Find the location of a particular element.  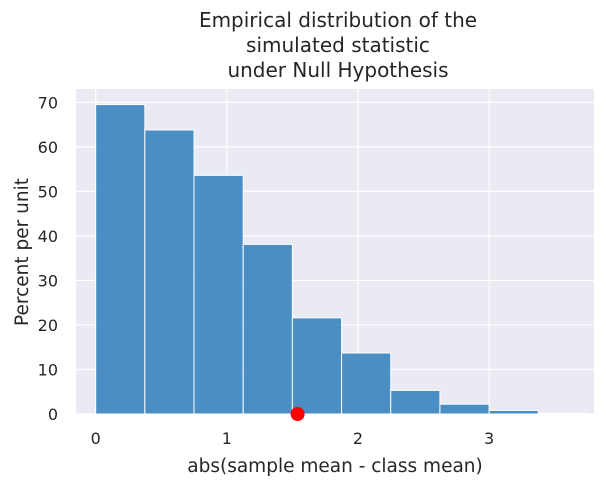

x-tick-label: 2 is located at coordinates (358, 438).